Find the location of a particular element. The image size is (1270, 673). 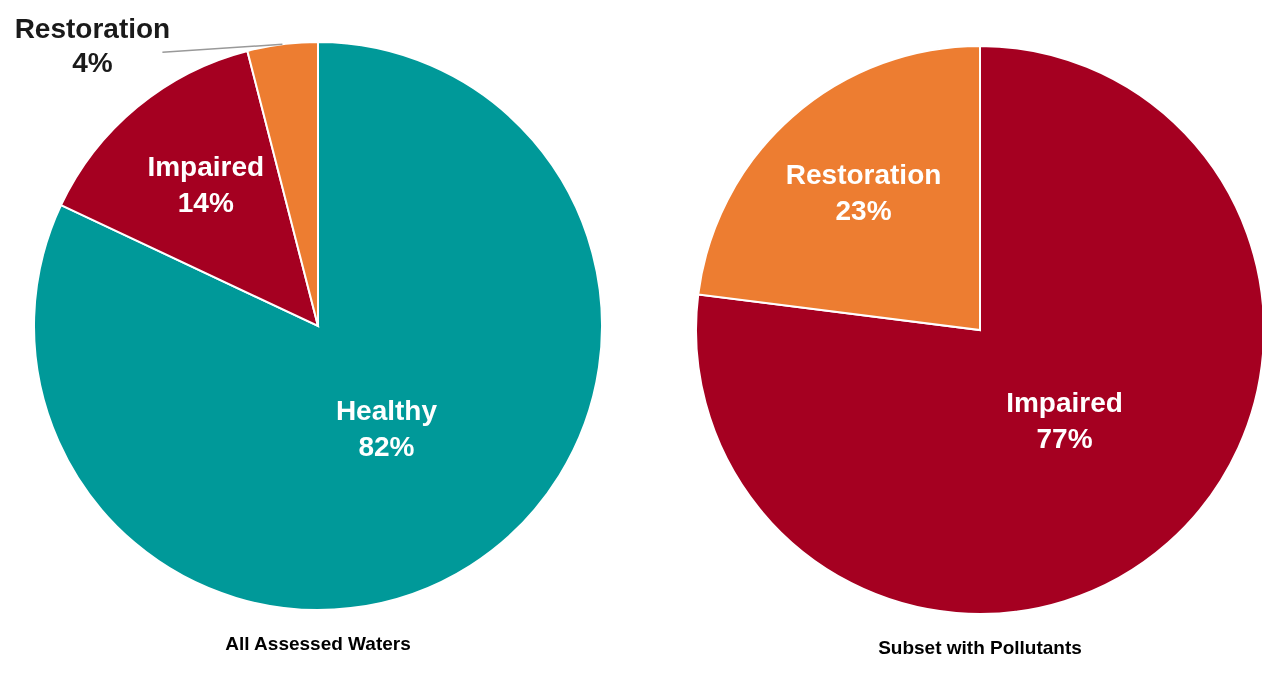

text: All Assessed Waters is located at coordinates (318, 643).